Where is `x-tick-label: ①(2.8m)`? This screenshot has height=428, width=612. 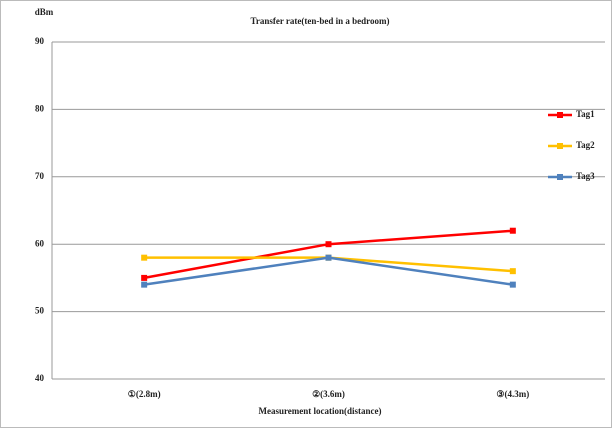
x-tick-label: ①(2.8m) is located at coordinates (144, 394).